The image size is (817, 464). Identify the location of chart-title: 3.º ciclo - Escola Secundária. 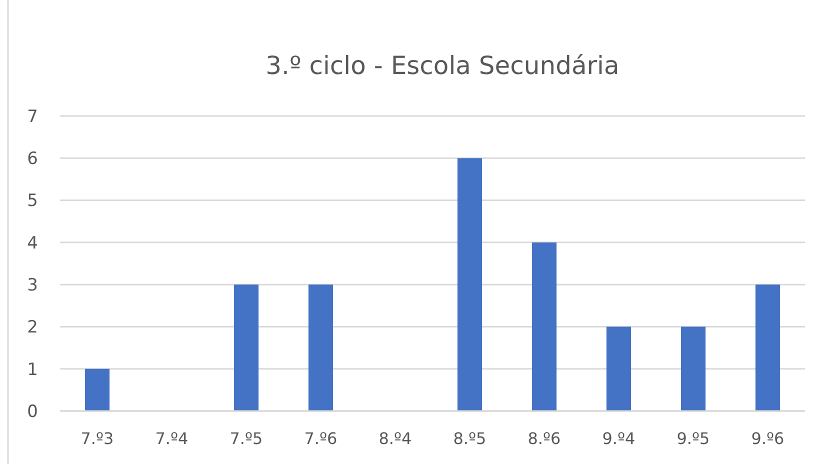
(443, 65).